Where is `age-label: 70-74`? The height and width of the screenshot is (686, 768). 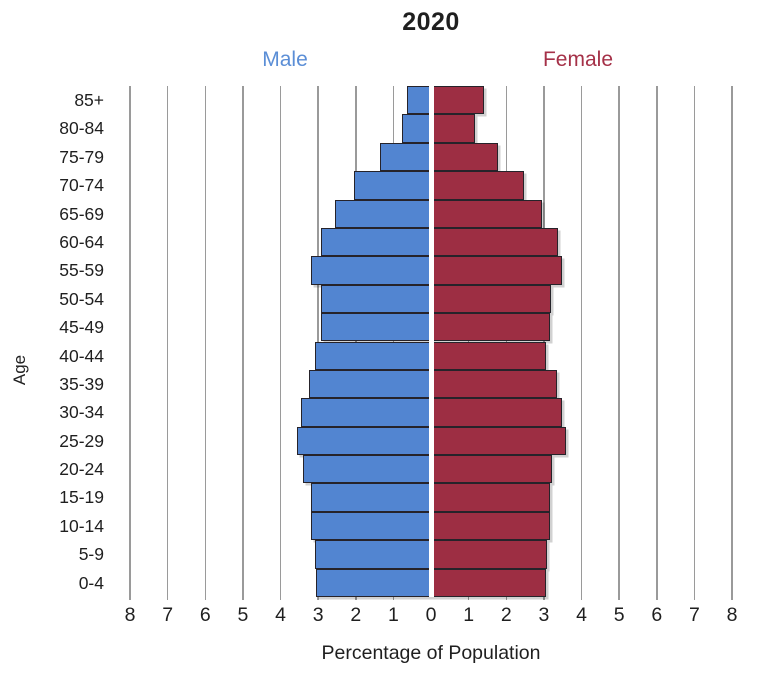
age-label: 70-74 is located at coordinates (81, 185).